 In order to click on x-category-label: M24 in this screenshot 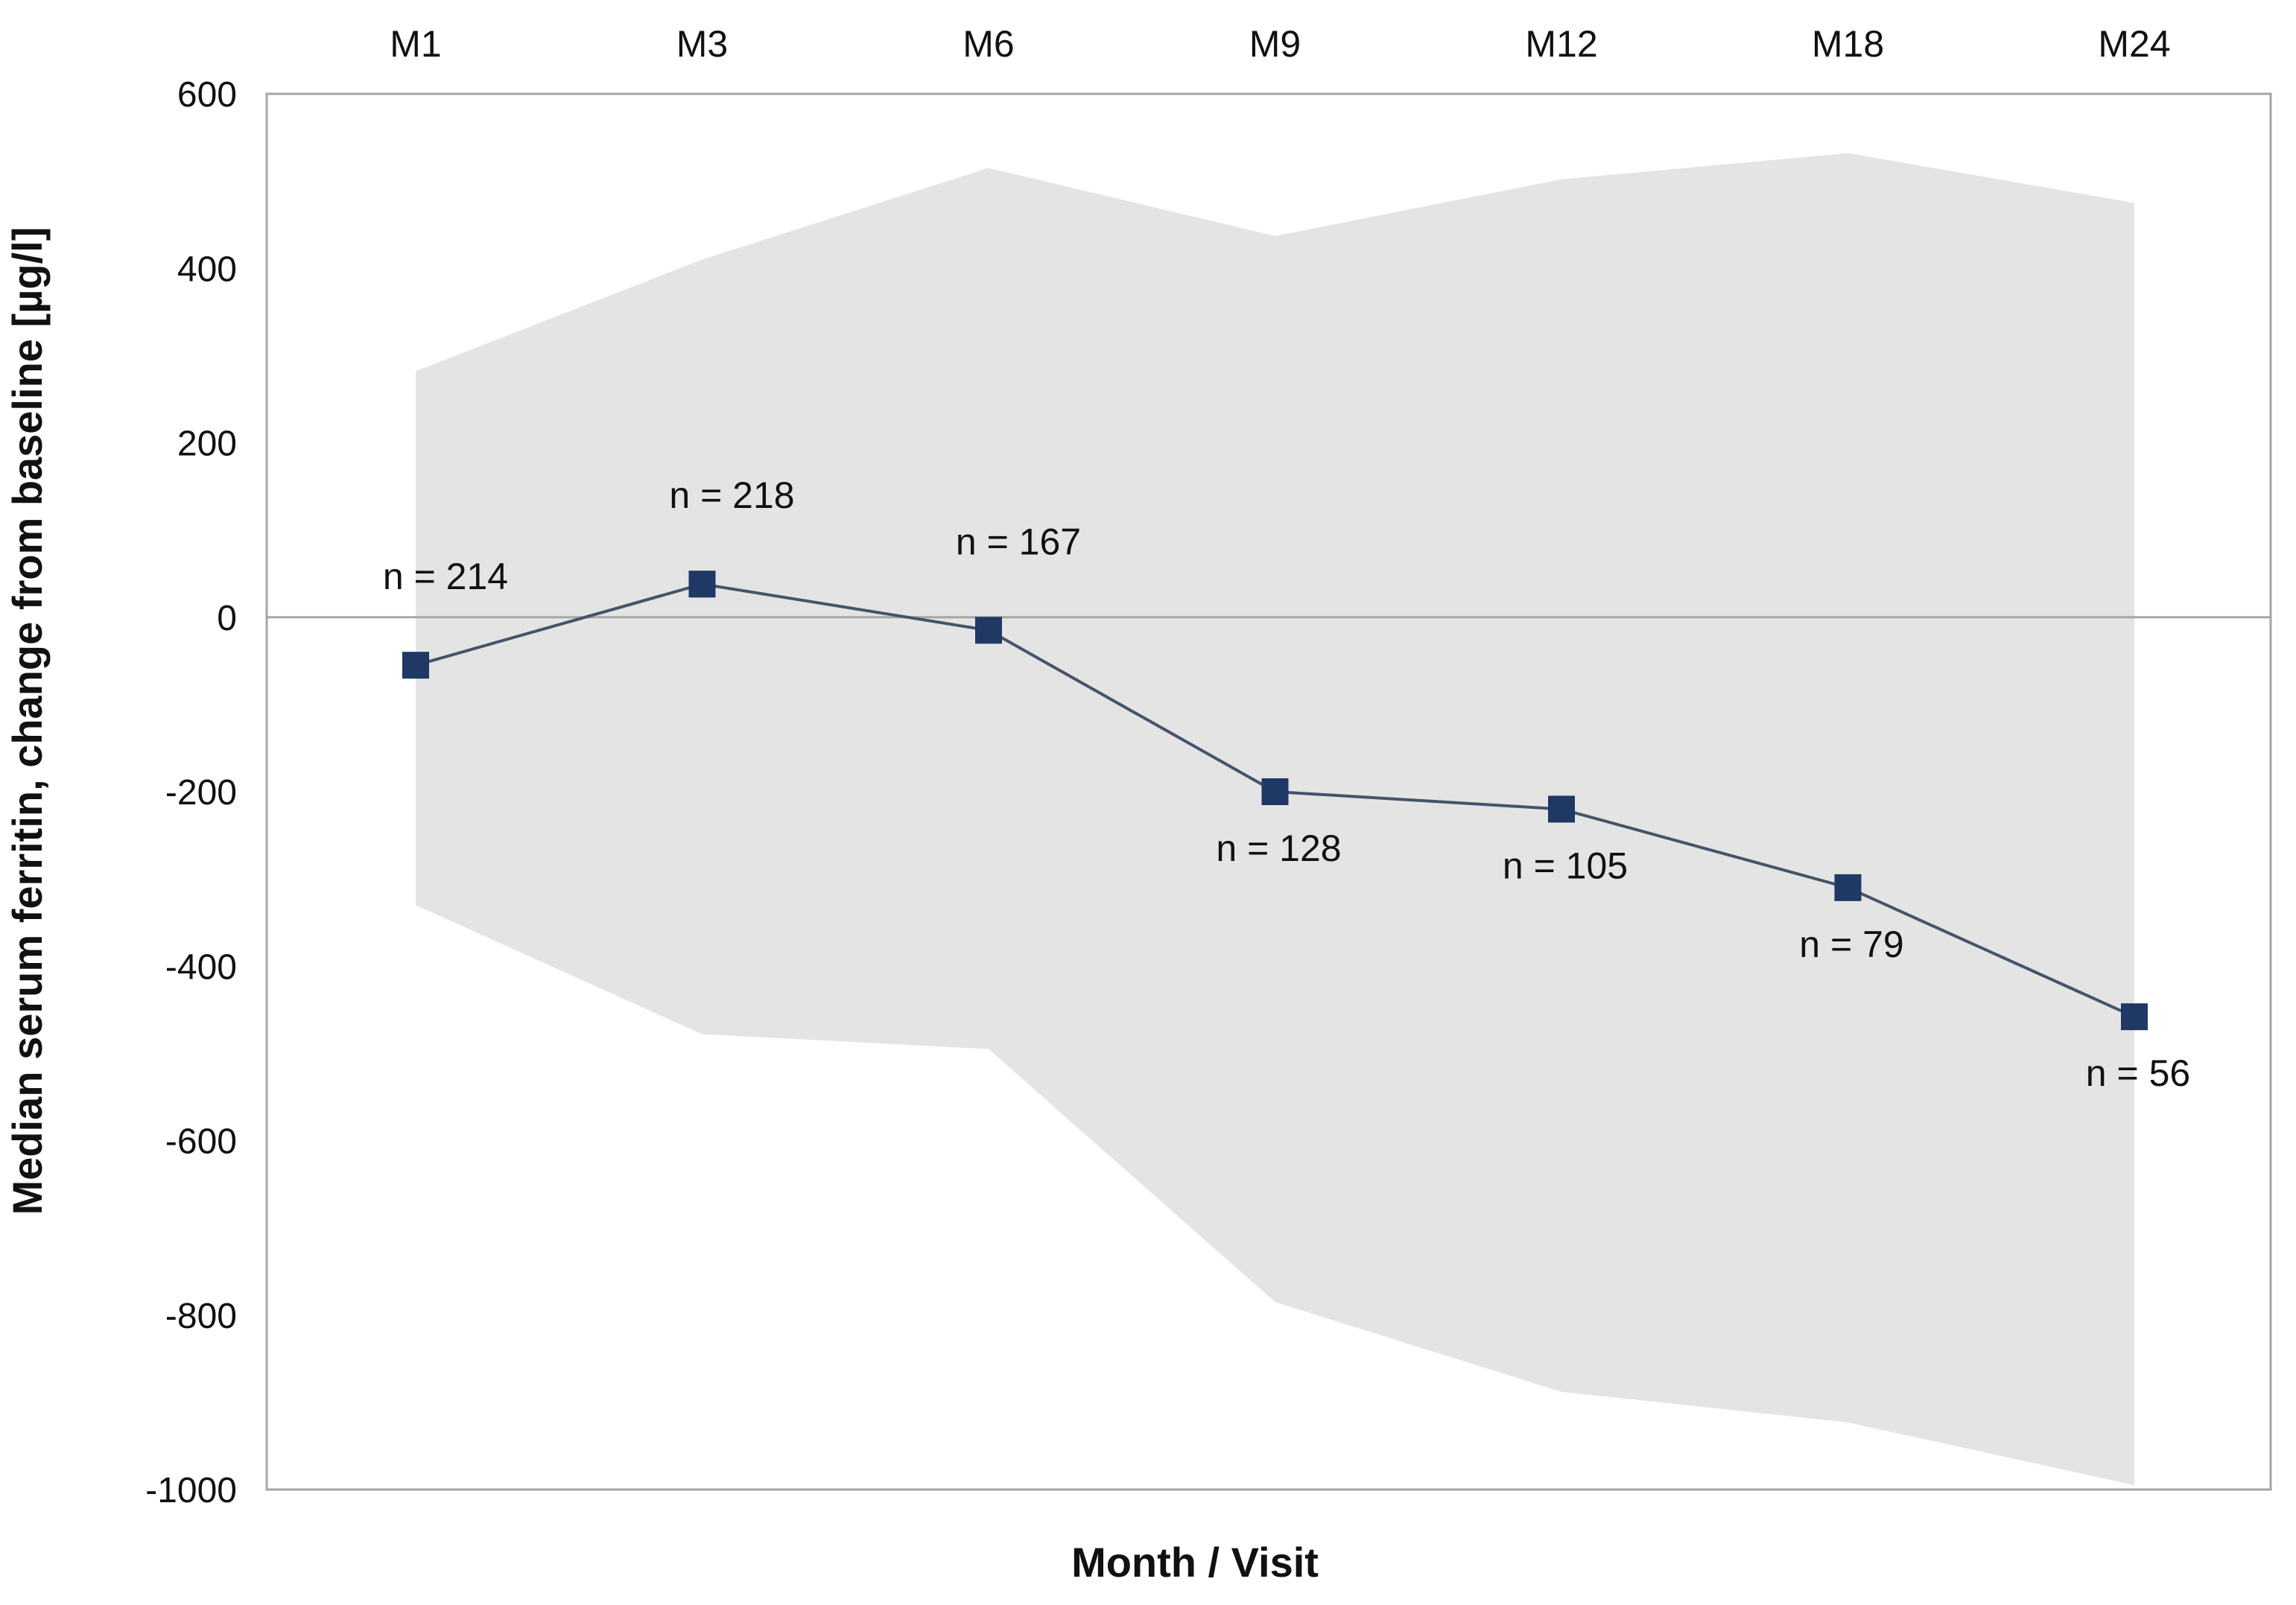, I will do `click(2134, 44)`.